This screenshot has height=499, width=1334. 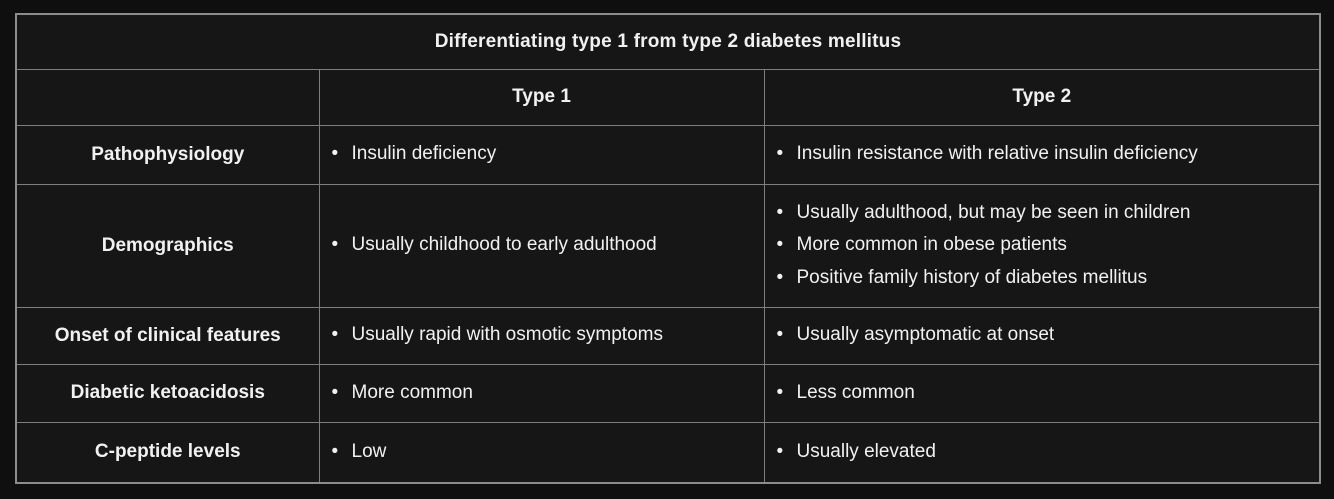 I want to click on bullet-list: Usually asymptomatic at onset, so click(x=1042, y=335).